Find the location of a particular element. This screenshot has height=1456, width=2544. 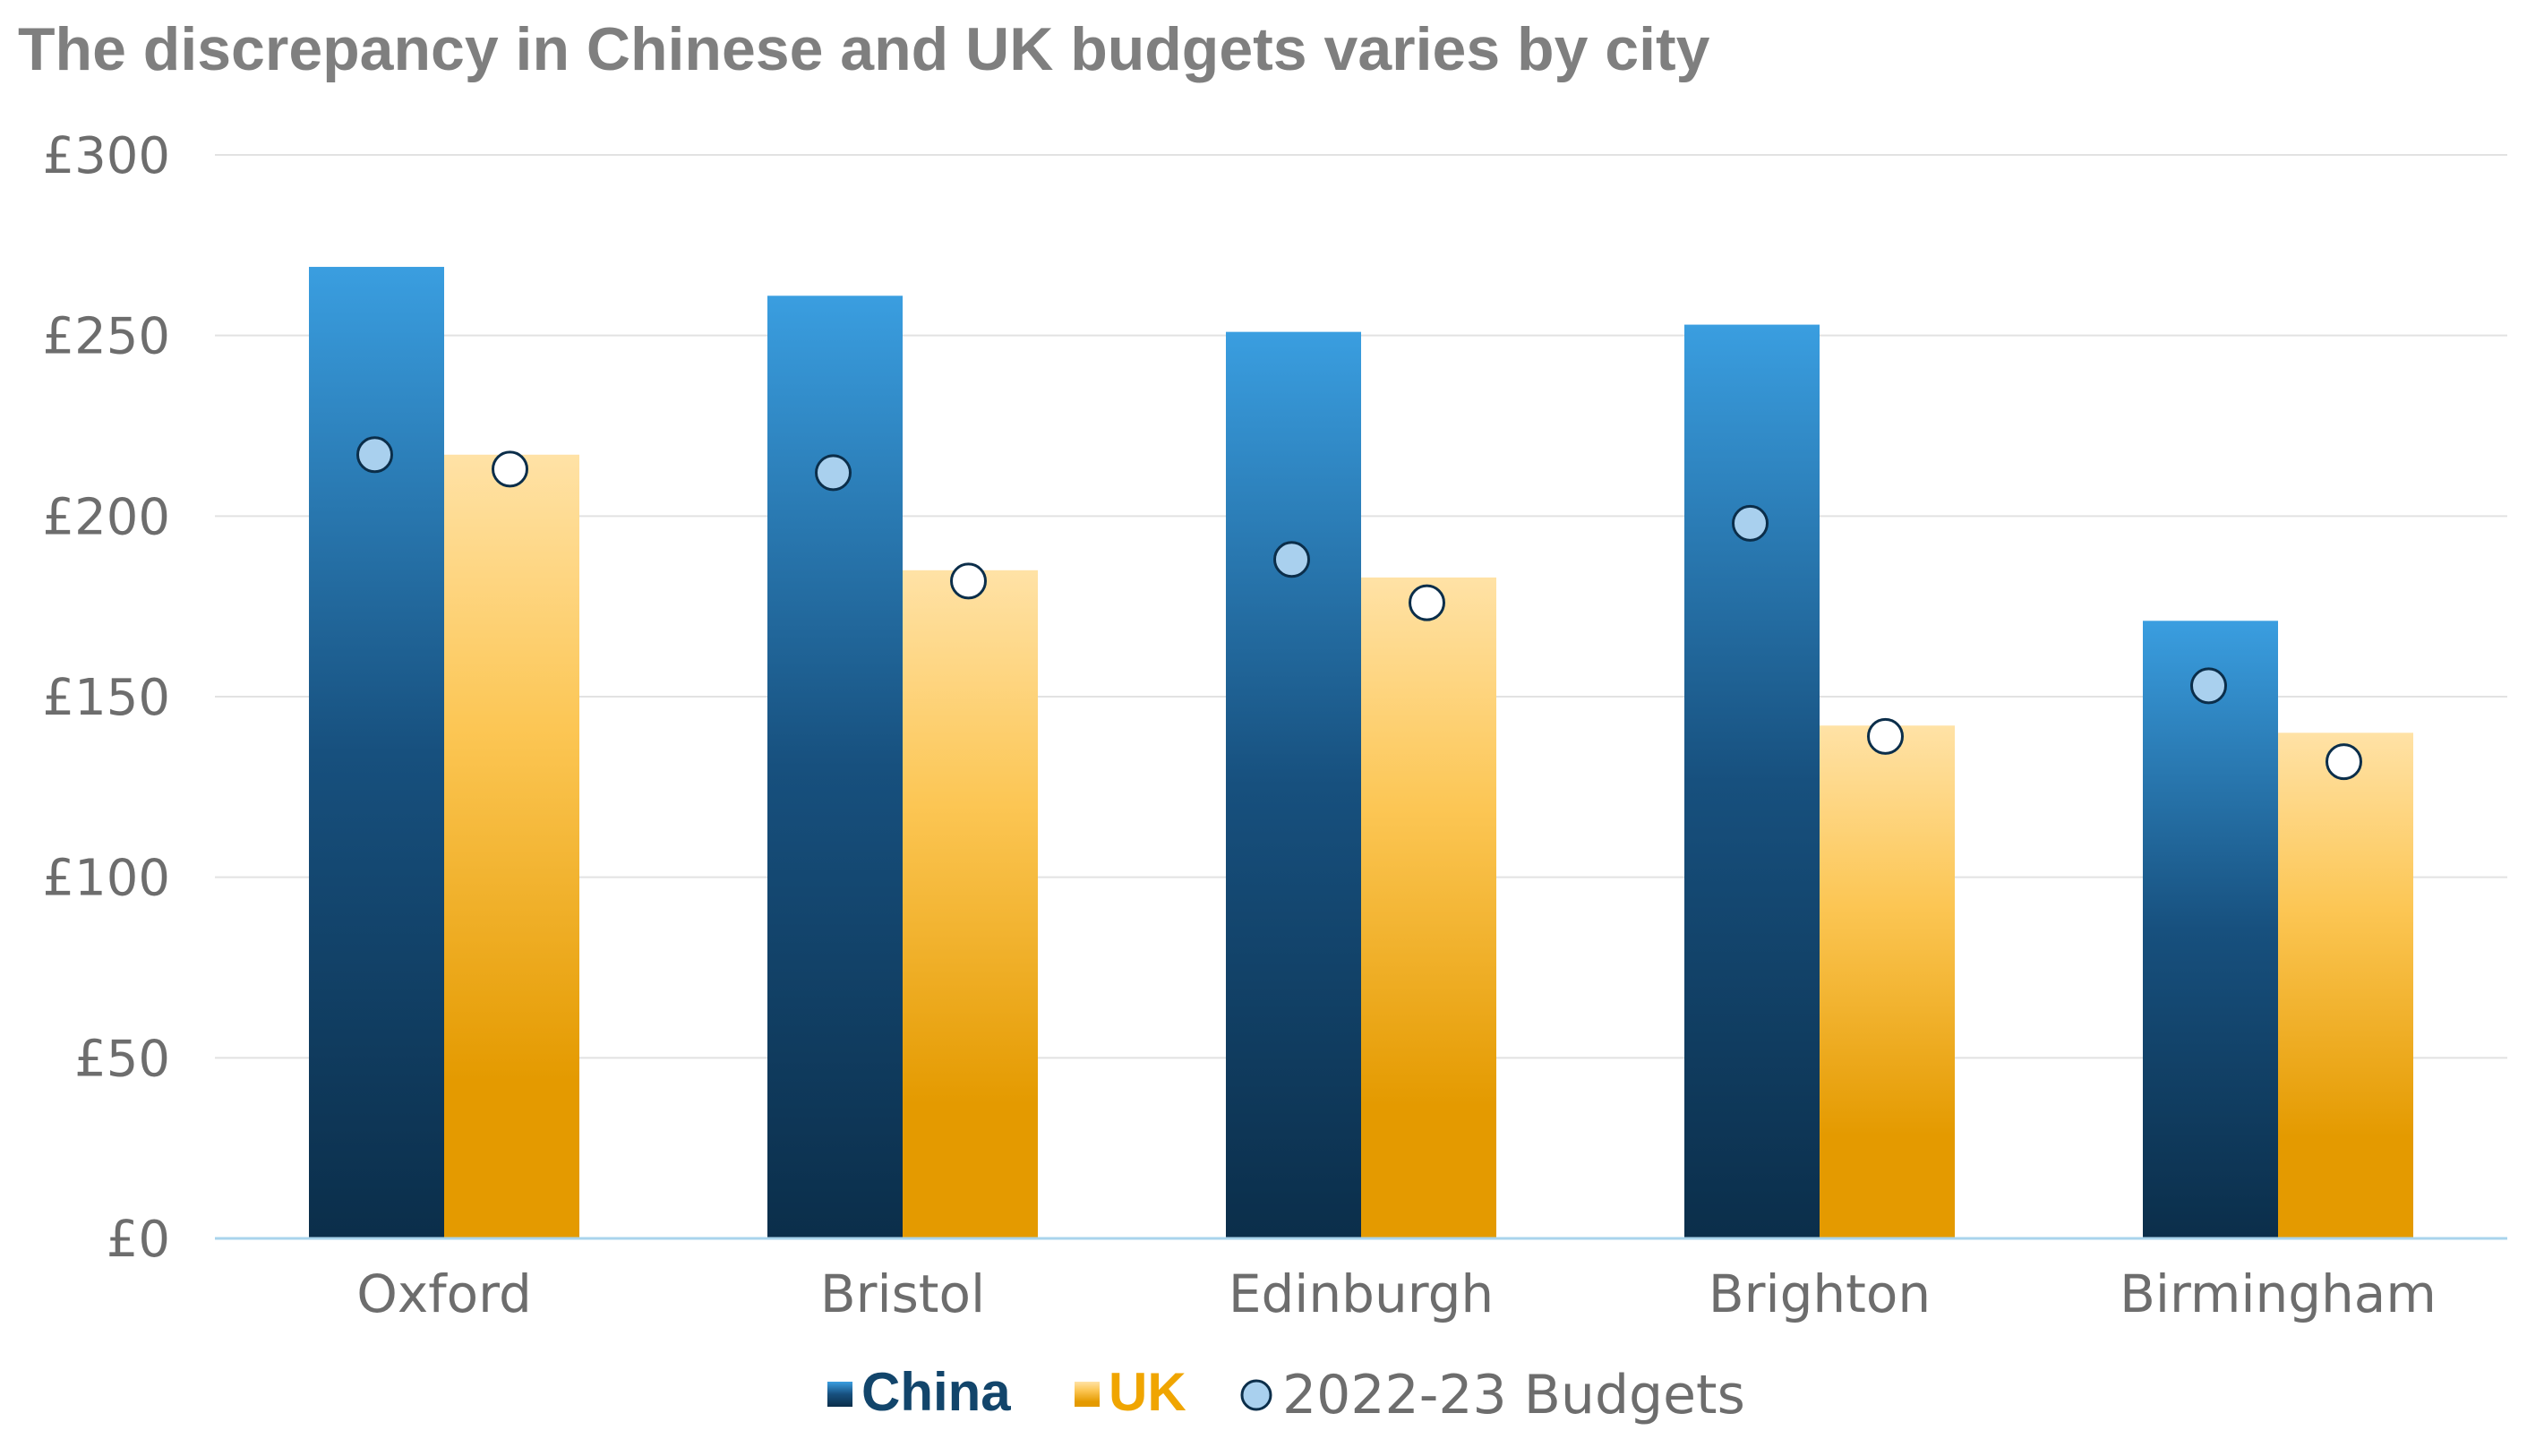

y-tick-label: £300 is located at coordinates (106, 156).